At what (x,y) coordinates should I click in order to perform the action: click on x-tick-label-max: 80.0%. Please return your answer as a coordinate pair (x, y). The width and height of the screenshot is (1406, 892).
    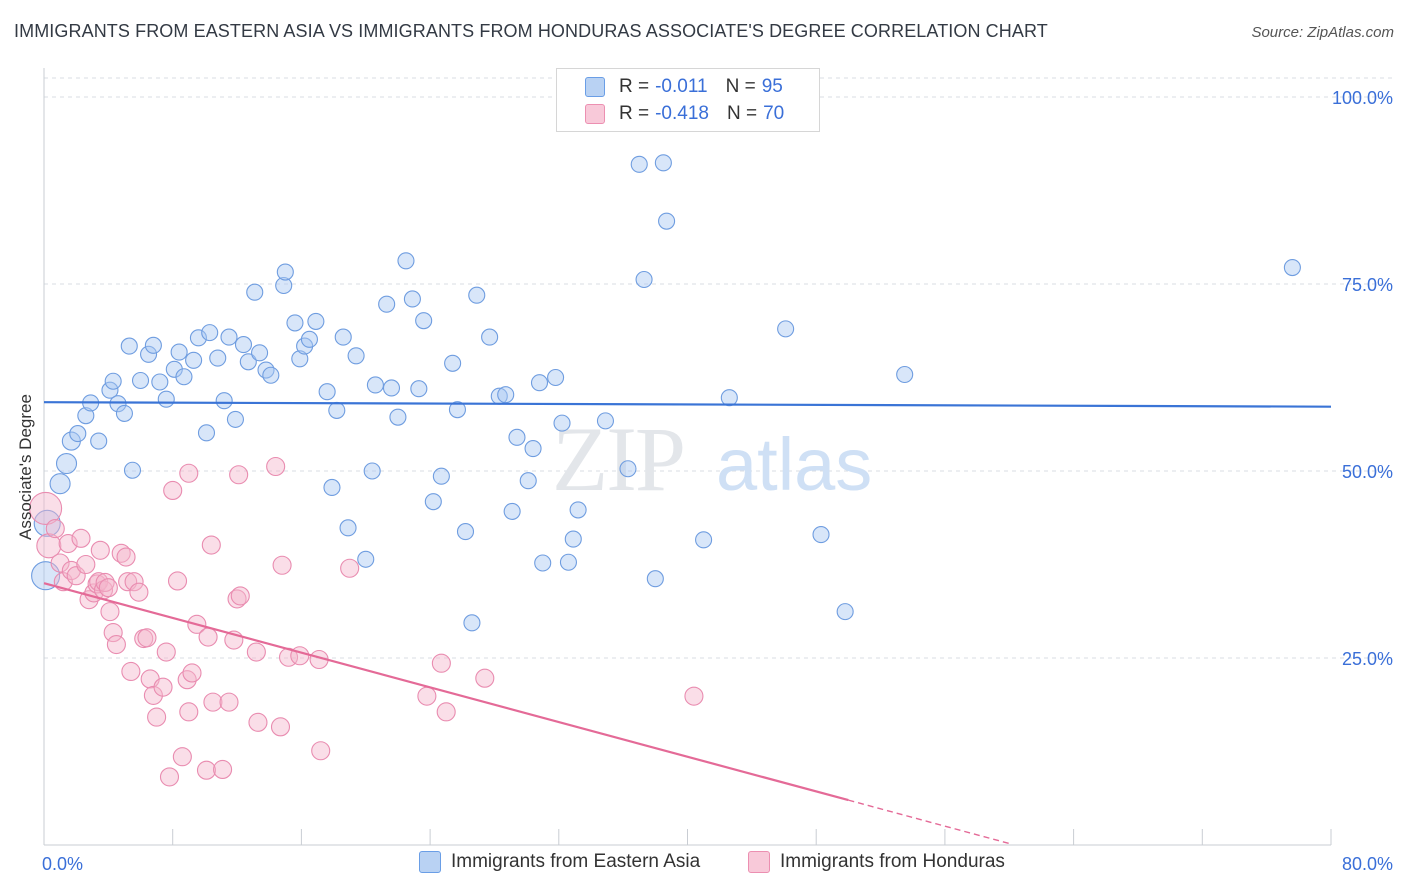
    Looking at the image, I should click on (1367, 864).